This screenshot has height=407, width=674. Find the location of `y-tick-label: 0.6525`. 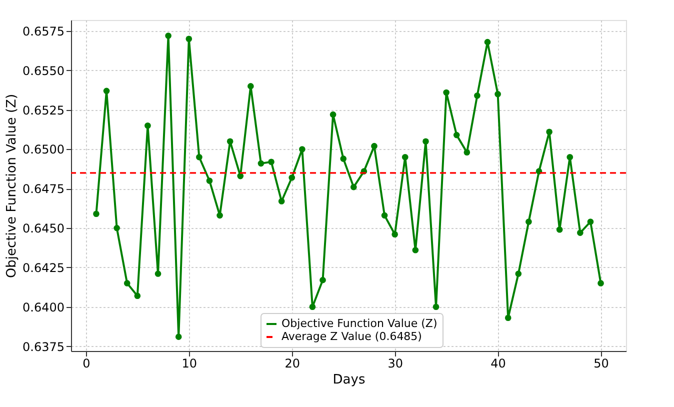

y-tick-label: 0.6525 is located at coordinates (43, 110).